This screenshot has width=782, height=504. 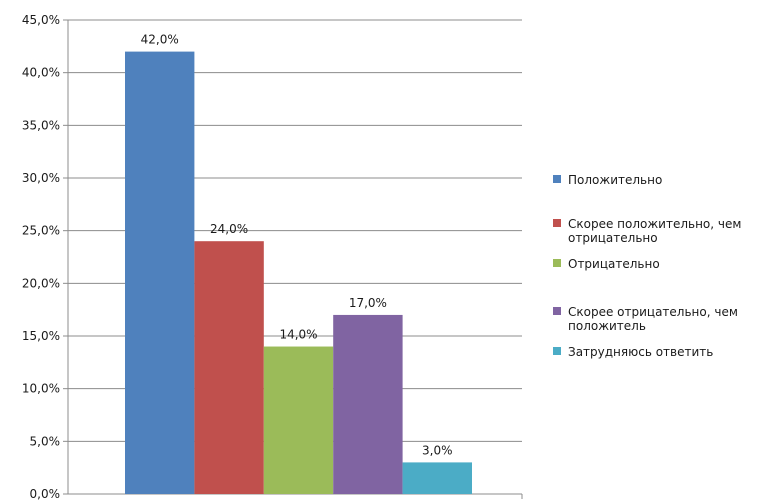 What do you see at coordinates (41, 336) in the screenshot?
I see `y-tick-label: 15,0%` at bounding box center [41, 336].